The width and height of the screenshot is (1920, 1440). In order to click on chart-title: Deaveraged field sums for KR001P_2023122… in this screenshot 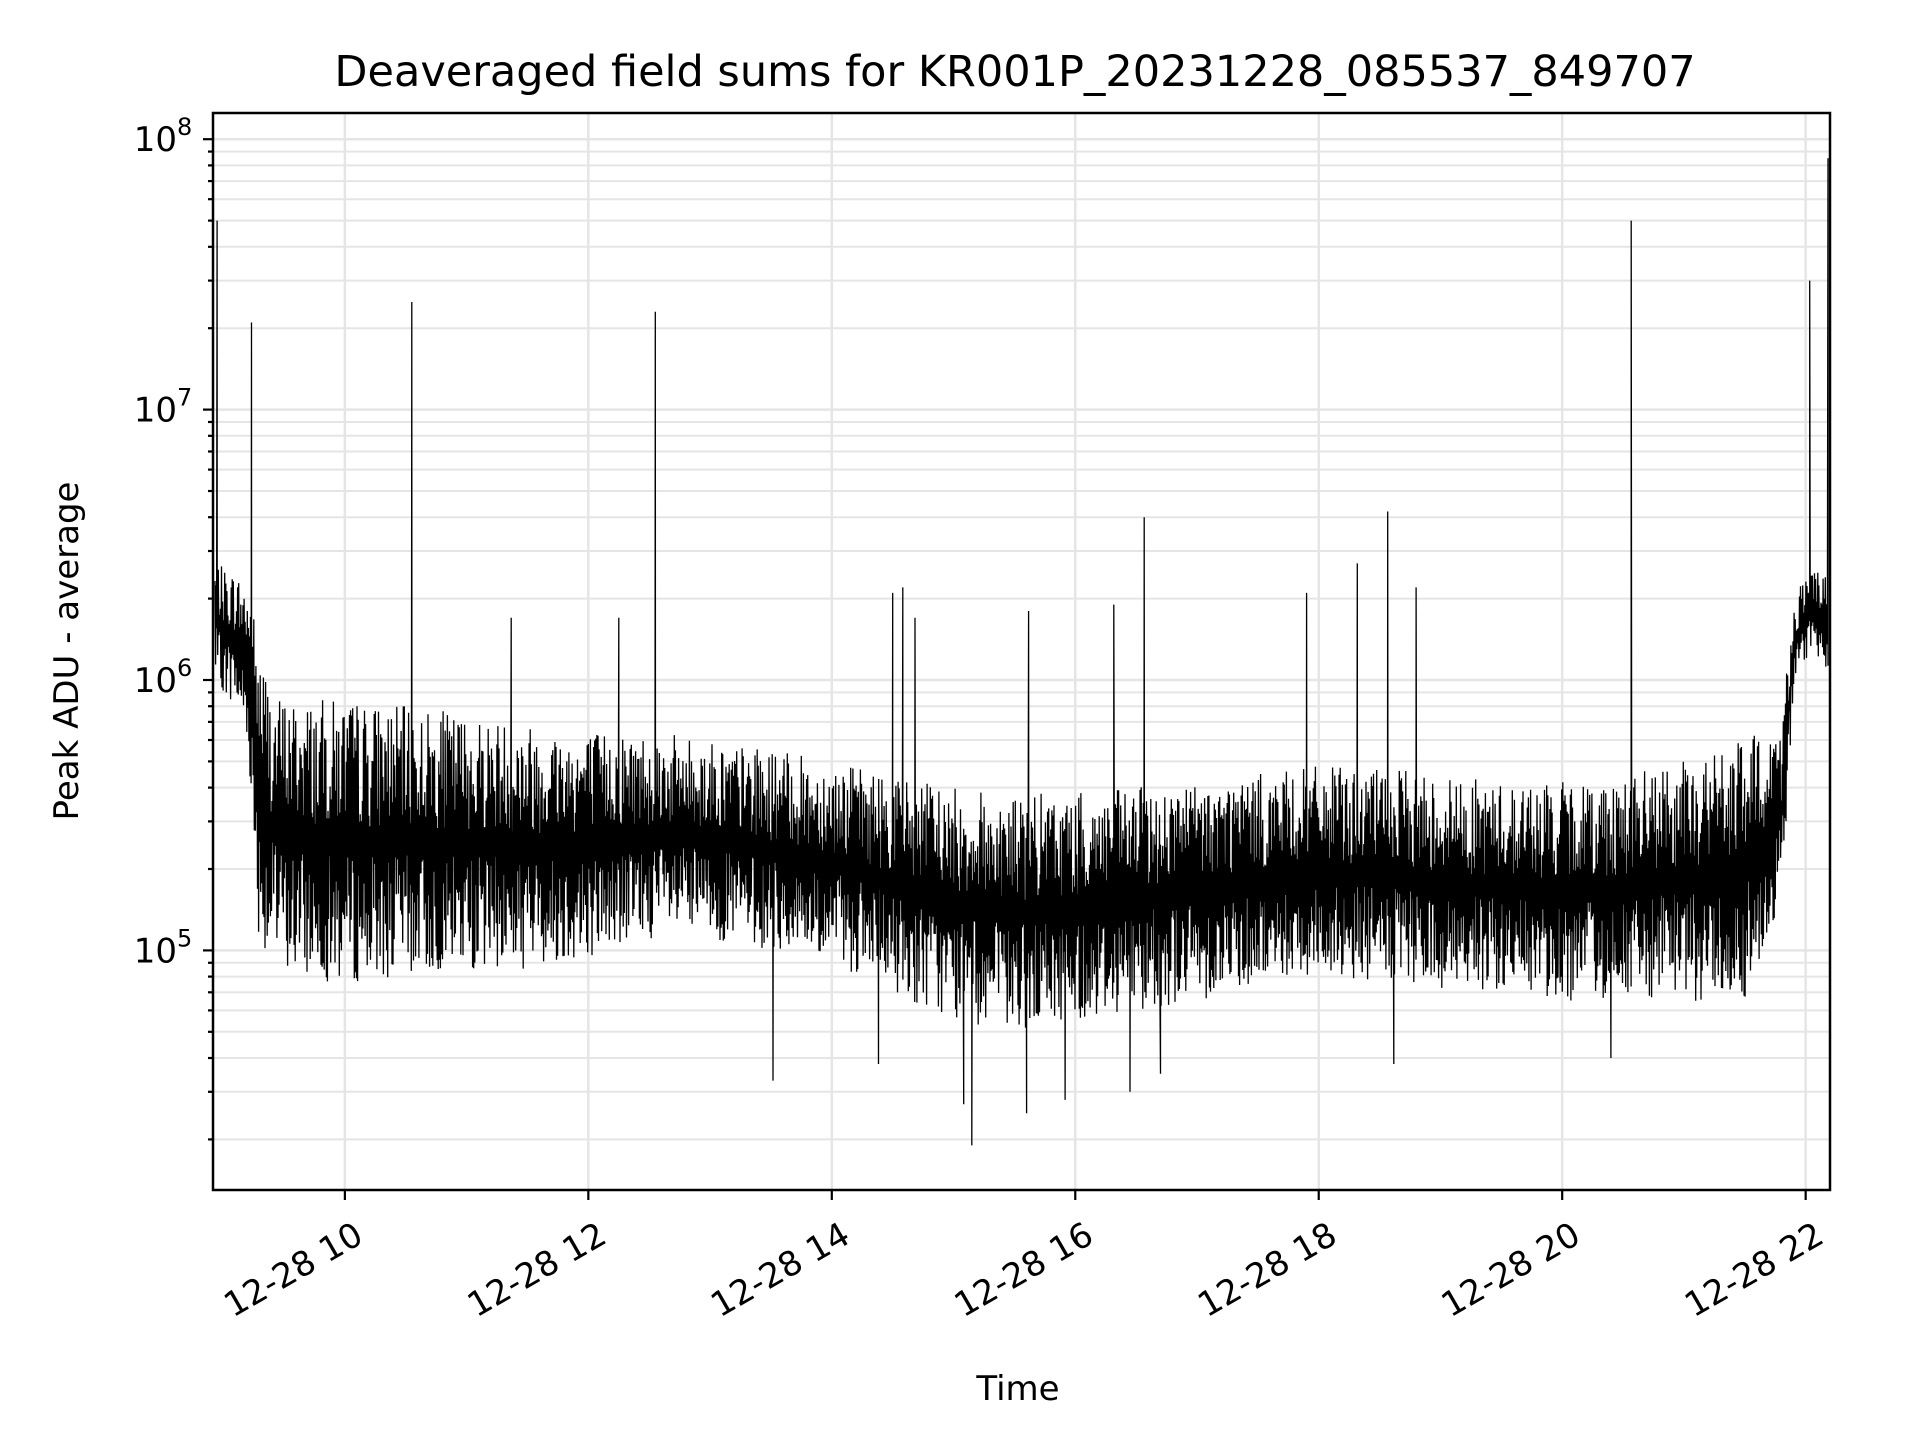, I will do `click(1014, 72)`.